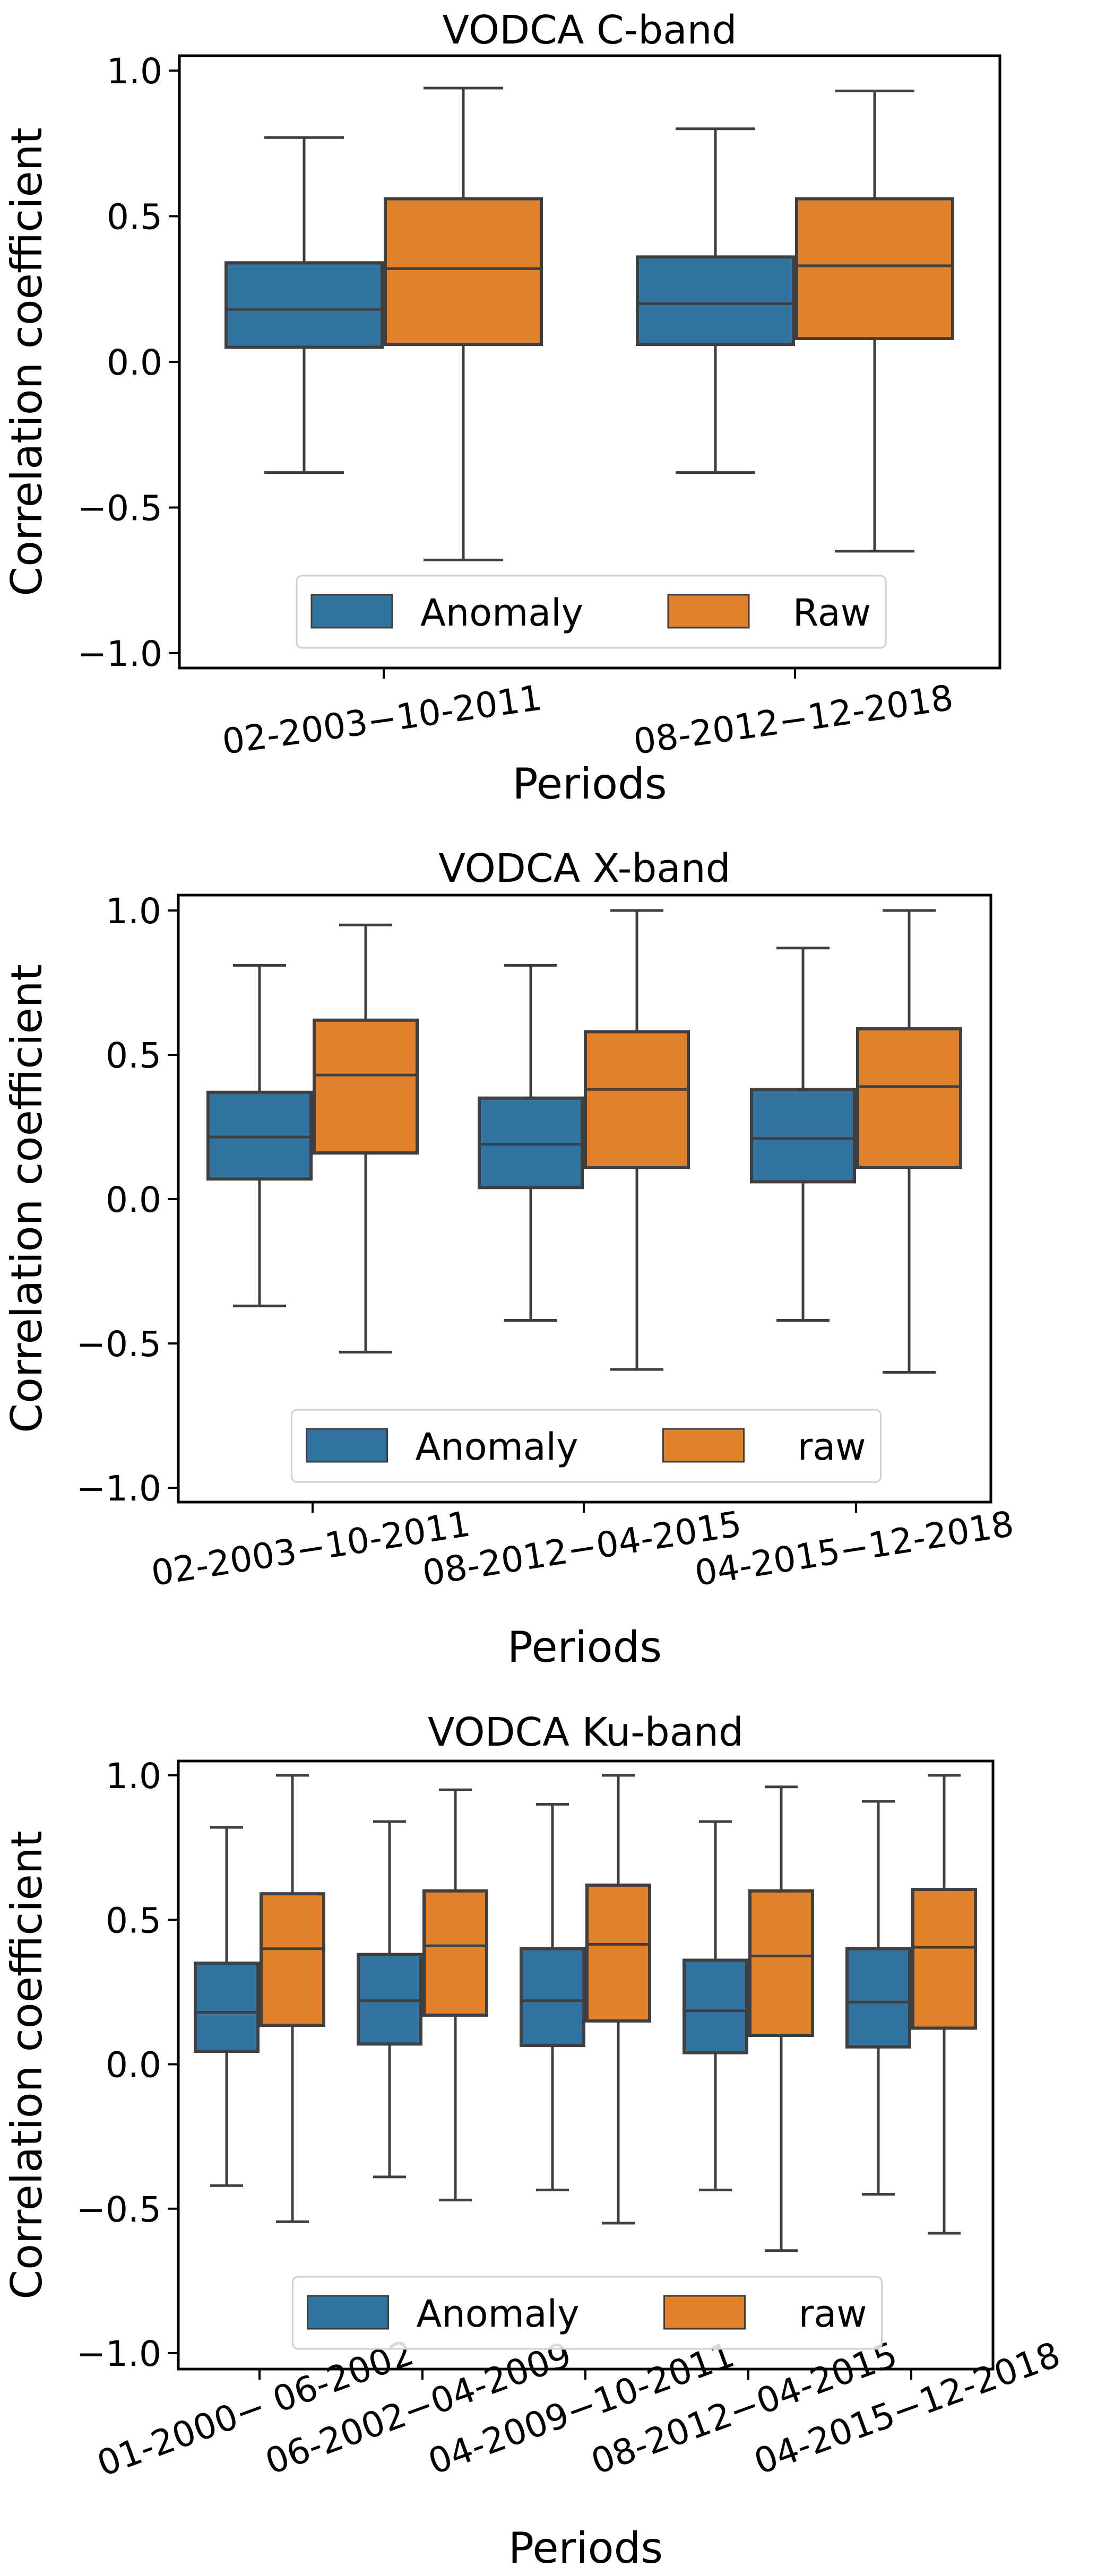 This screenshot has width=1097, height=2576. I want to click on chart-title: VODCA X-band, so click(584, 868).